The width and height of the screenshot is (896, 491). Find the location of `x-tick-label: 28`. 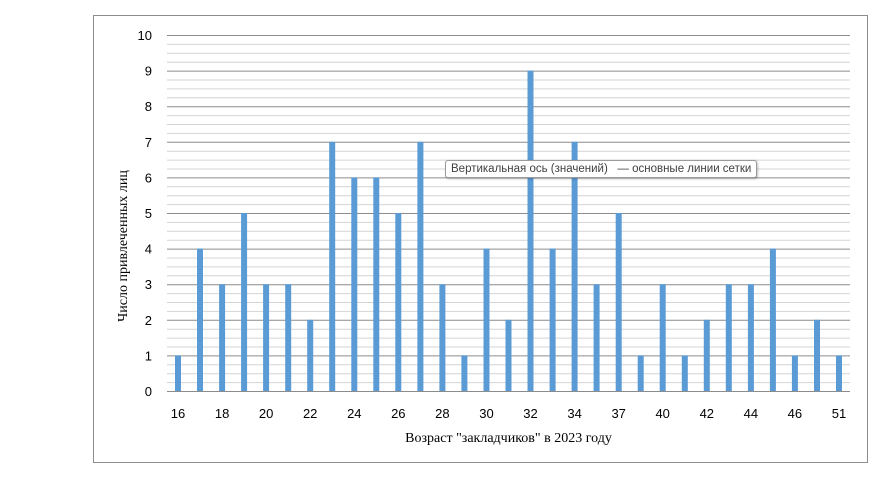

x-tick-label: 28 is located at coordinates (442, 413).